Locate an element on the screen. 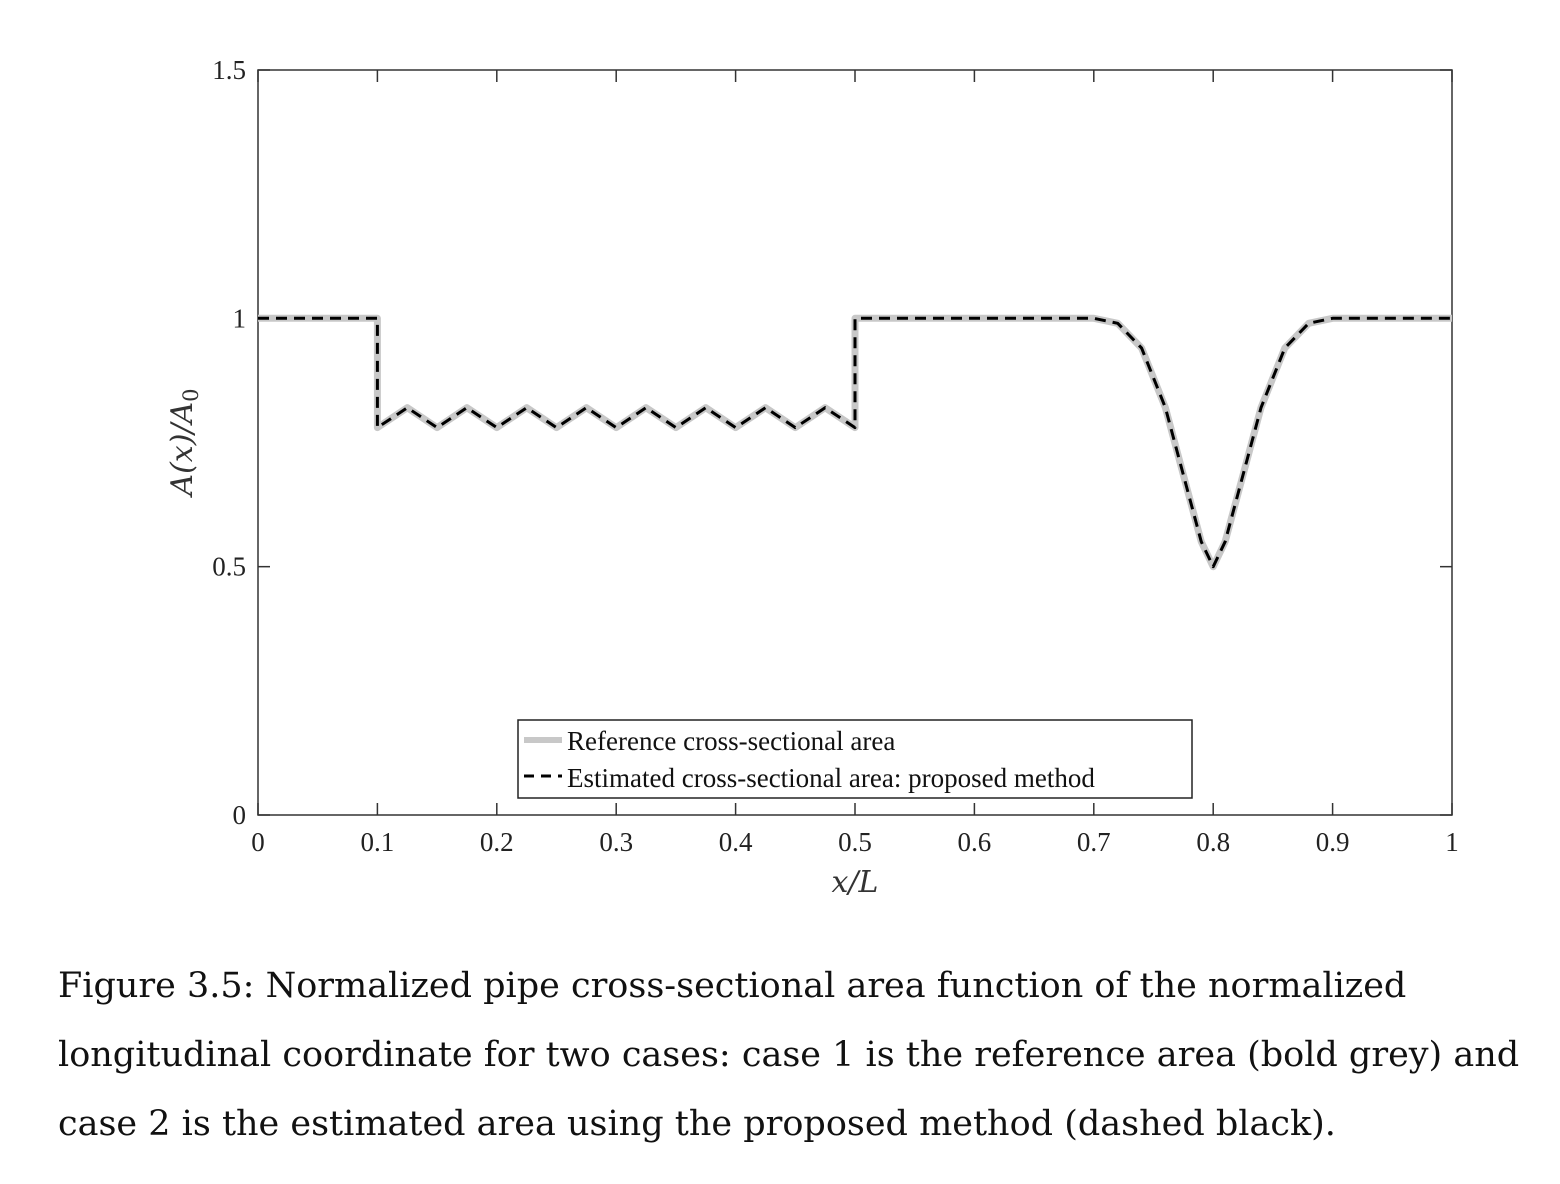 The image size is (1560, 1184). legend-label-reference: Reference cross-sectional area is located at coordinates (731, 741).